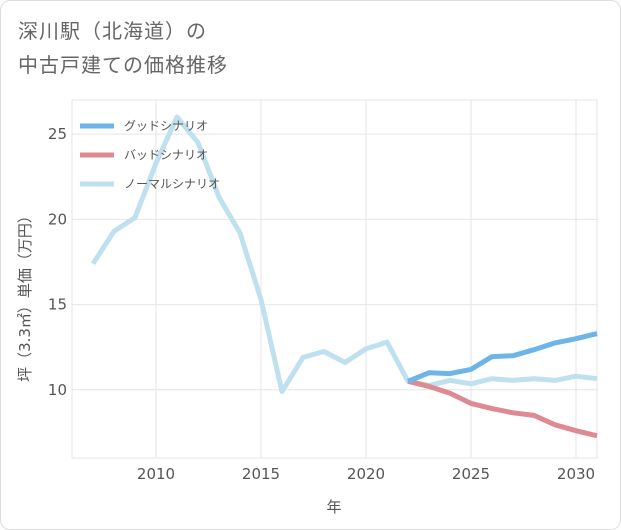 The image size is (621, 530). What do you see at coordinates (112, 31) in the screenshot?
I see `chart-title-line-1: 深川駅（北海道）の` at bounding box center [112, 31].